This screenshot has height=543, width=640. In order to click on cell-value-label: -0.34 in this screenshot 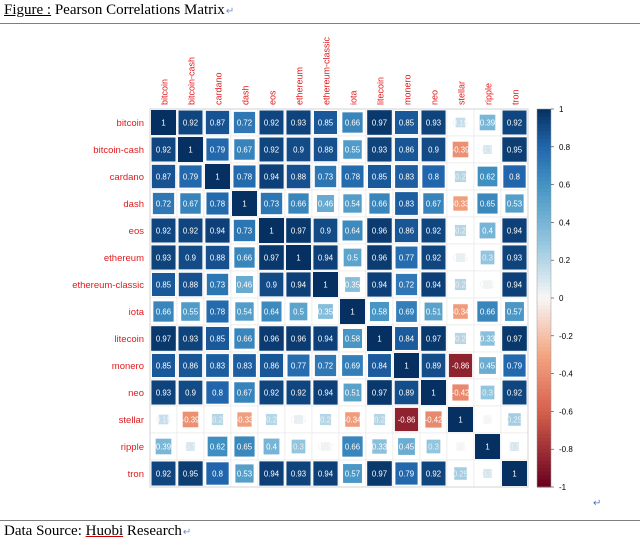, I will do `click(461, 312)`.